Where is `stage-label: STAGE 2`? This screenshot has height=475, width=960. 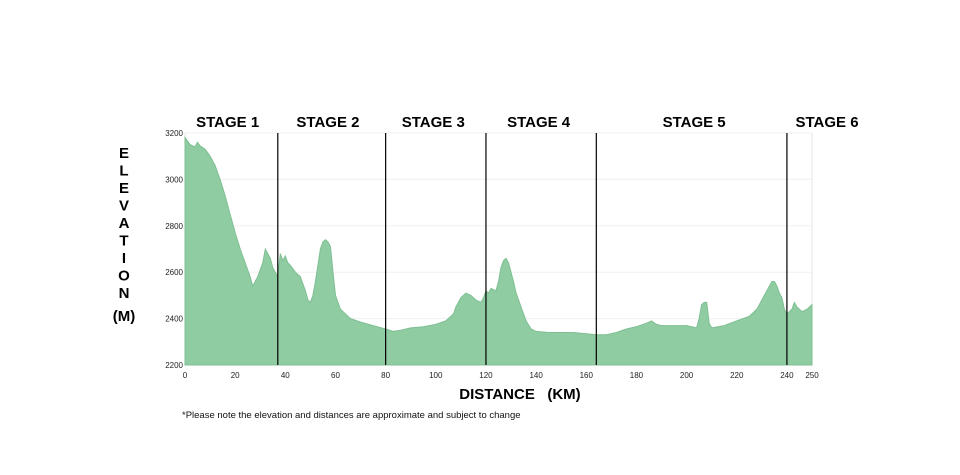 stage-label: STAGE 2 is located at coordinates (327, 122).